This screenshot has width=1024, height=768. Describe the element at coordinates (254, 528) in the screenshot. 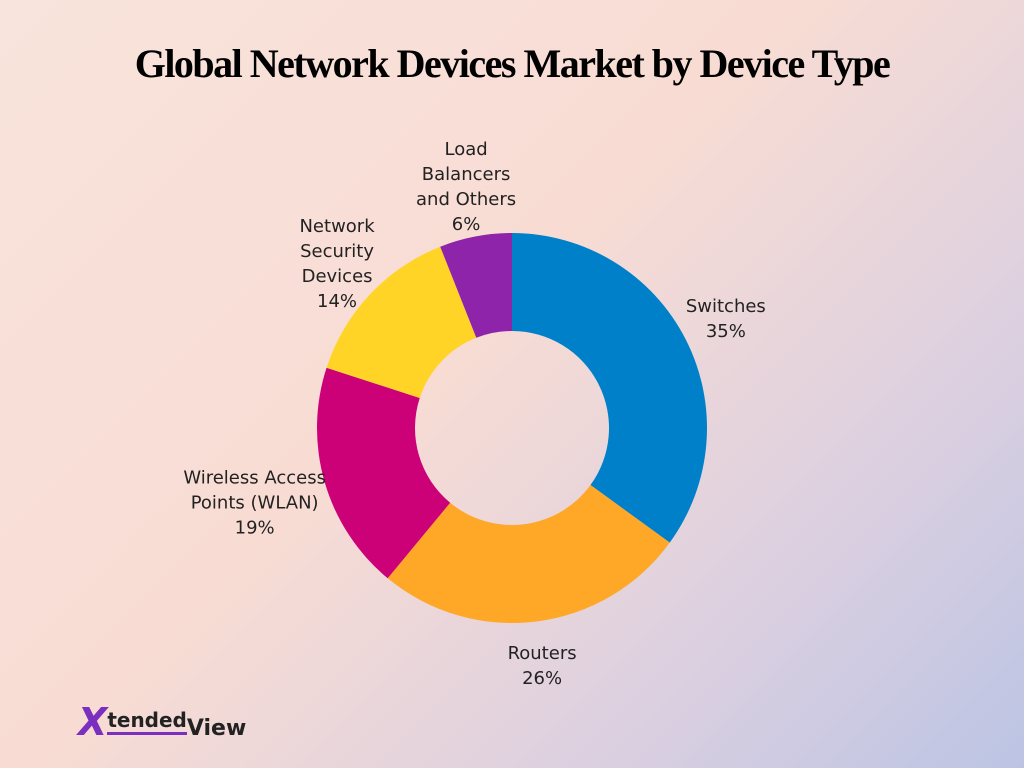

I see `value-label: 19%` at that location.